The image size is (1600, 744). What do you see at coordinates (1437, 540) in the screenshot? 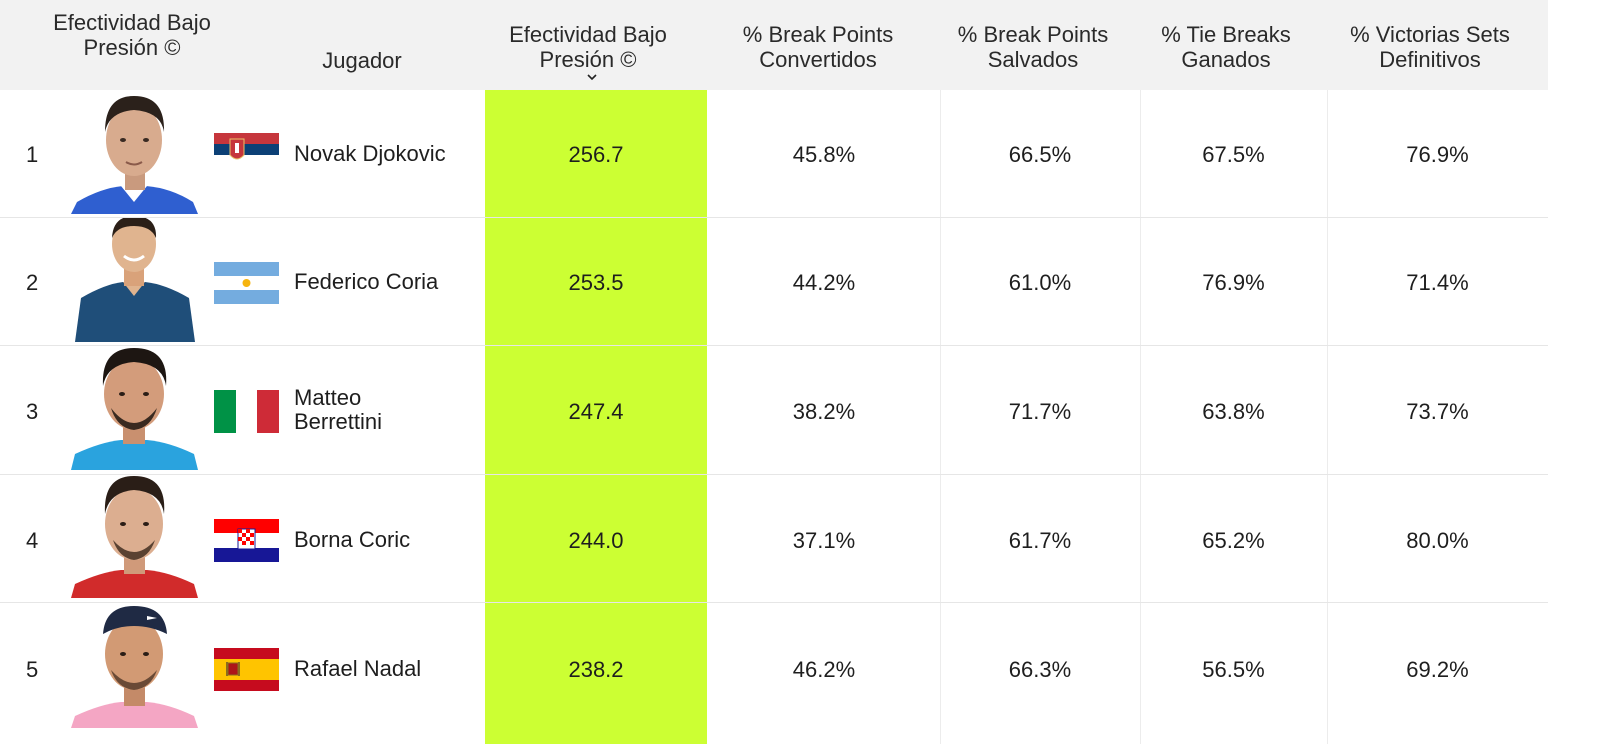
I see `sets-definitivos-value: 80.0%` at bounding box center [1437, 540].